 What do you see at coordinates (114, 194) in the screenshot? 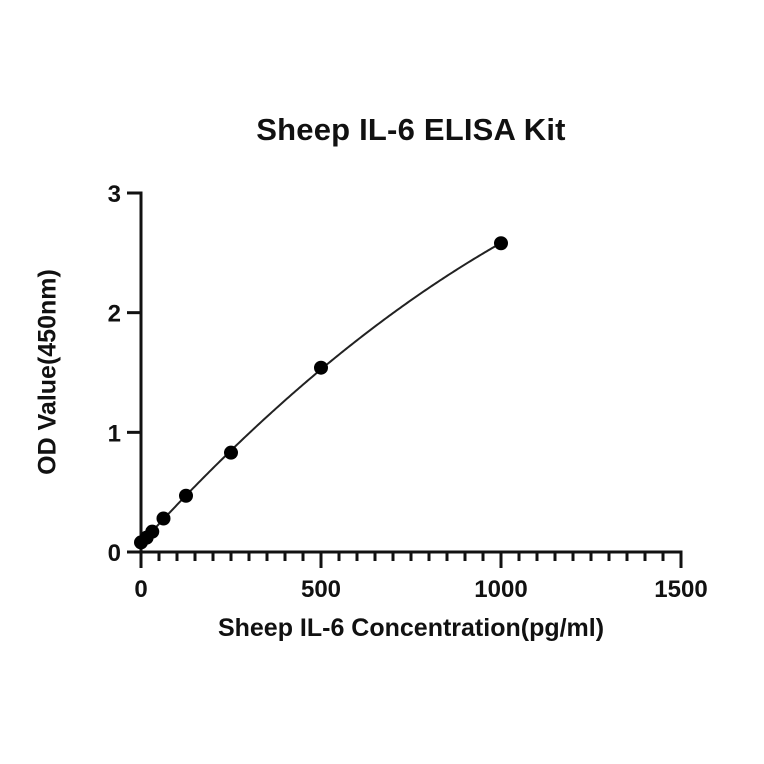
I see `y-tick-label: 3` at bounding box center [114, 194].